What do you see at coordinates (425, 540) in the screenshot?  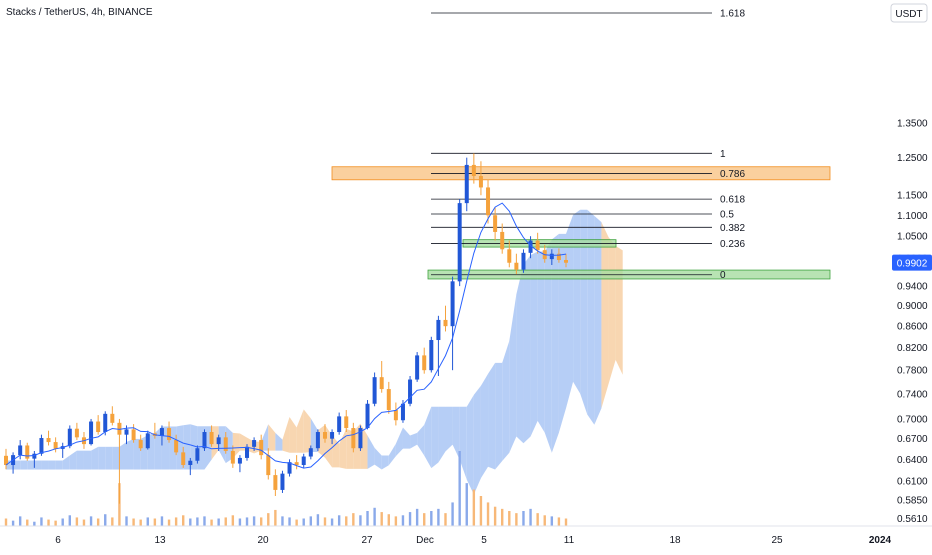 I see `x-tick-label: Dec` at bounding box center [425, 540].